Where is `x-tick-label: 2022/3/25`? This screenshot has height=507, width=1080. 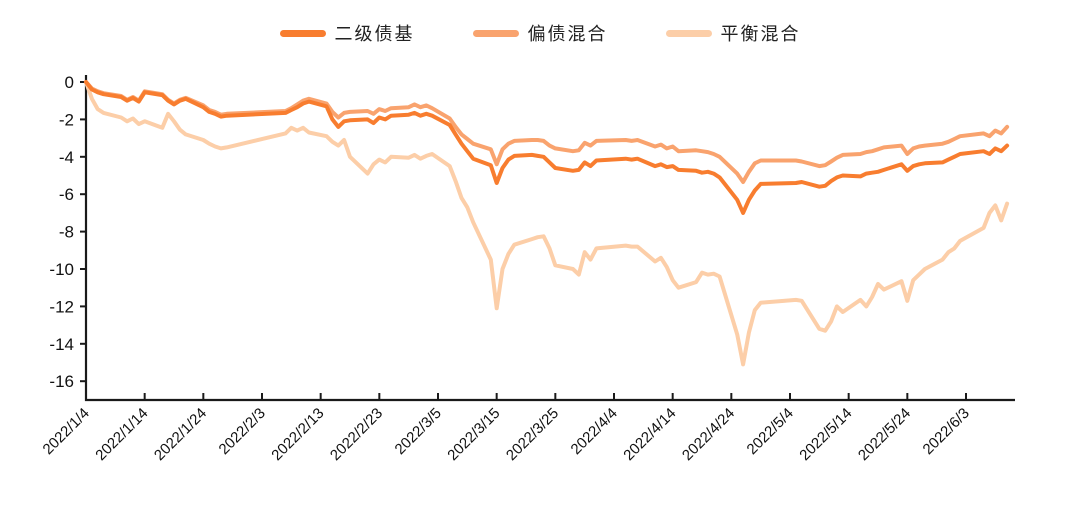 x-tick-label: 2022/3/25 is located at coordinates (532, 434).